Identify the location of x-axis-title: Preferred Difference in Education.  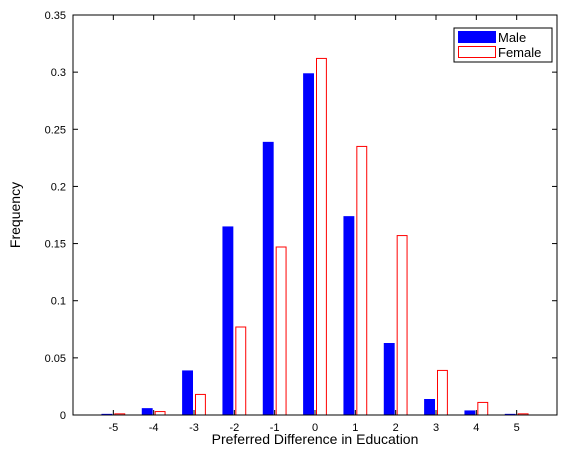
(315, 439).